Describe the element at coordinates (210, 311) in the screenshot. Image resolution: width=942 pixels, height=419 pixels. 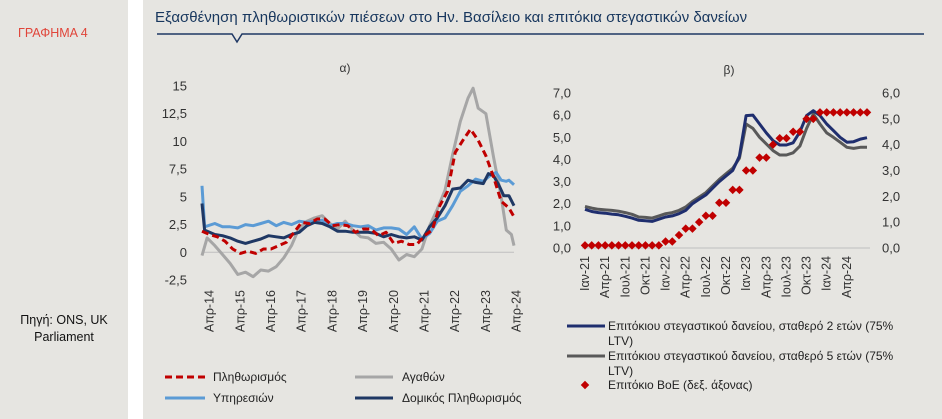
I see `chart-a-x-tick-label: Απρ-14` at that location.